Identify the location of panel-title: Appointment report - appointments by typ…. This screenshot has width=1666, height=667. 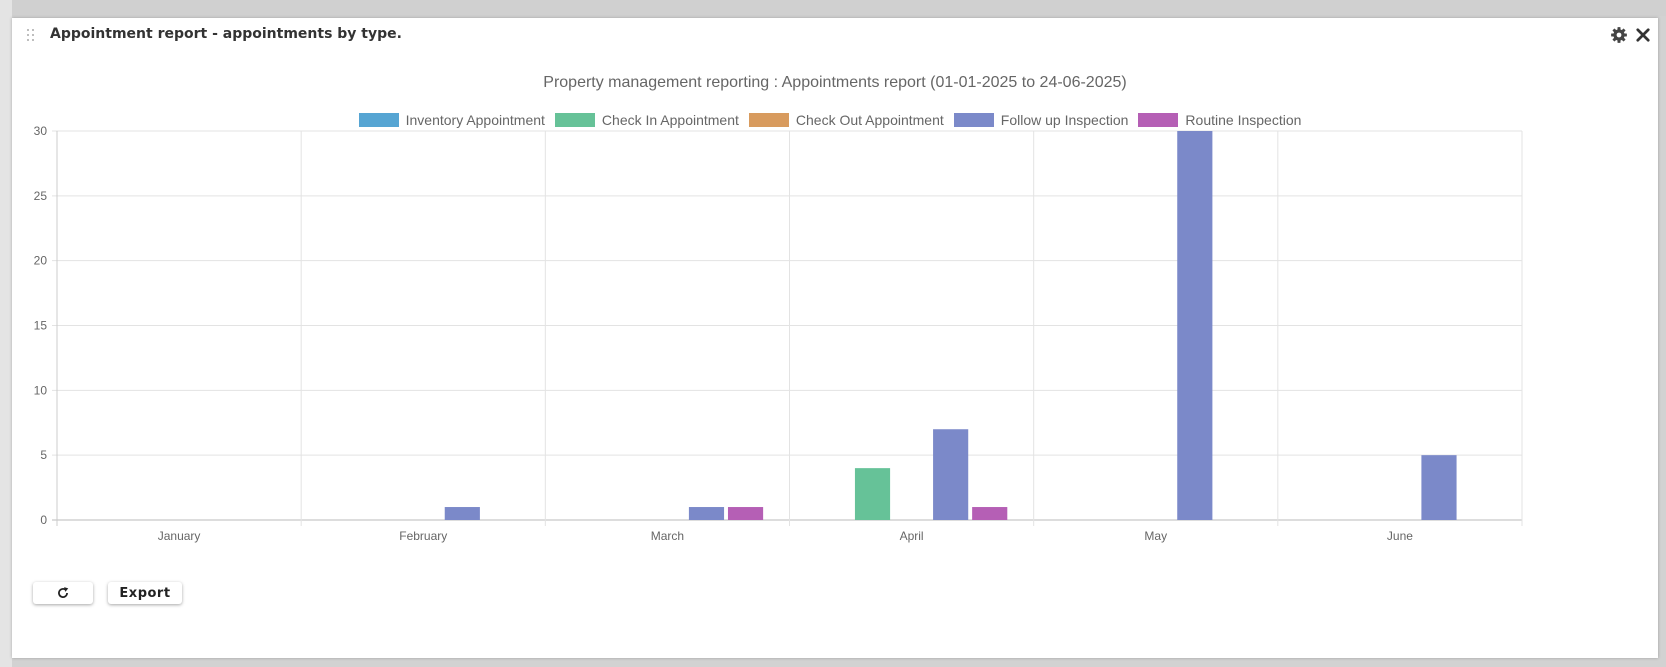
(226, 34).